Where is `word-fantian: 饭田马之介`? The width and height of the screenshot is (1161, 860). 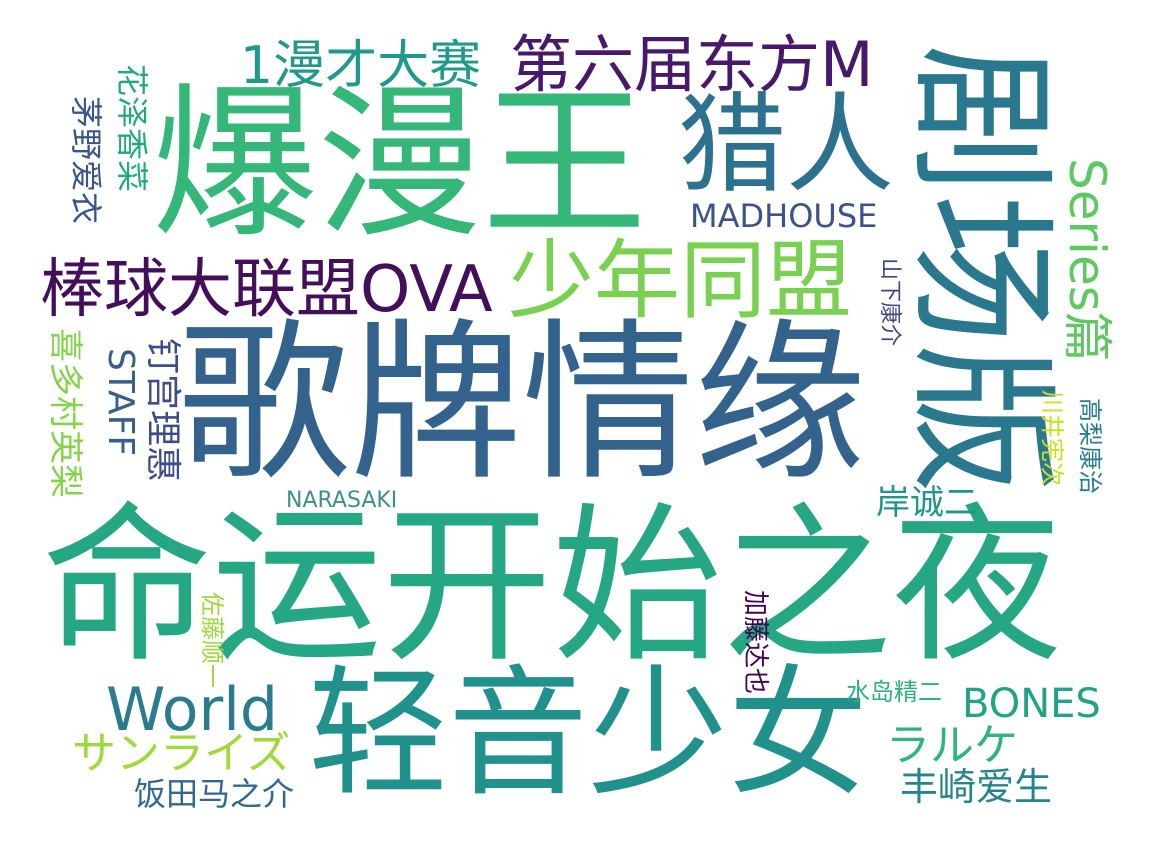 word-fantian: 饭田马之介 is located at coordinates (214, 794).